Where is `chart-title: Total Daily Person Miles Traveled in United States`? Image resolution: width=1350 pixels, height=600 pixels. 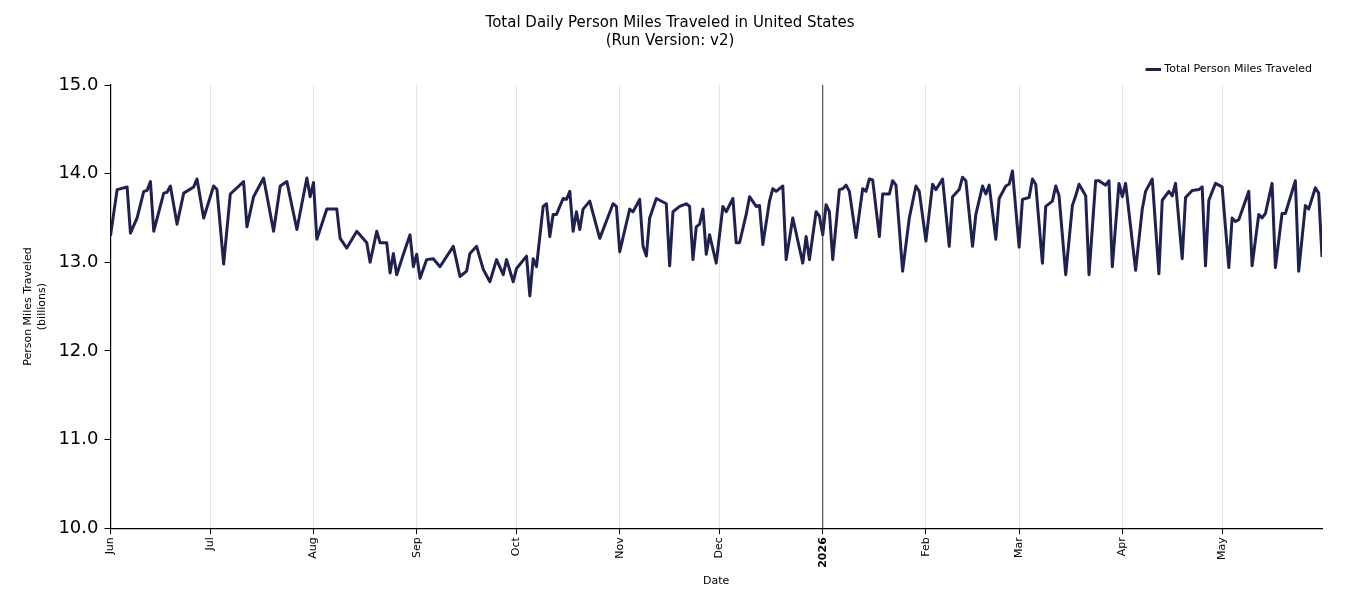 chart-title: Total Daily Person Miles Traveled in United States is located at coordinates (669, 21).